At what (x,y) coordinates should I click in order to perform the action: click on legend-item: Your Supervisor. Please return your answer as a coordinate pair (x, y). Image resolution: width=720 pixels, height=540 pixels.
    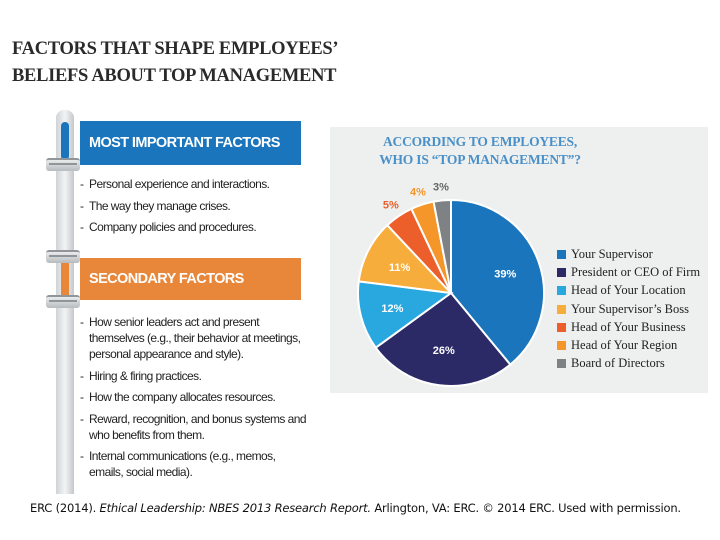
    Looking at the image, I should click on (628, 254).